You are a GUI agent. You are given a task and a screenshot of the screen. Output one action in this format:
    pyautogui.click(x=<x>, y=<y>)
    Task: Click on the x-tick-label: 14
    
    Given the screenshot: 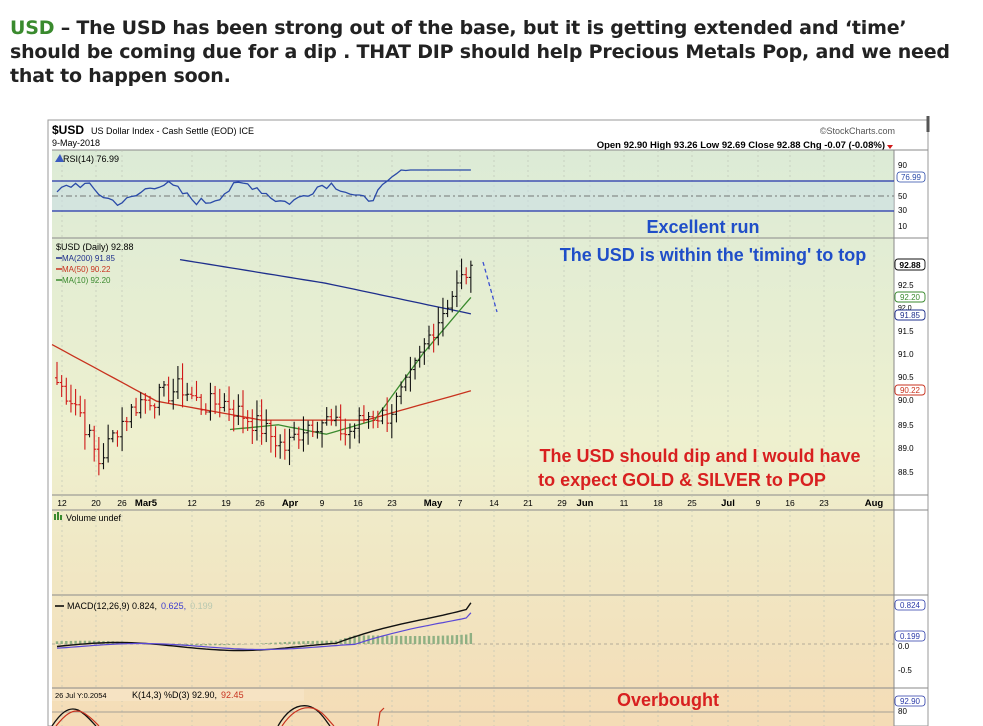 What is the action you would take?
    pyautogui.click(x=494, y=503)
    